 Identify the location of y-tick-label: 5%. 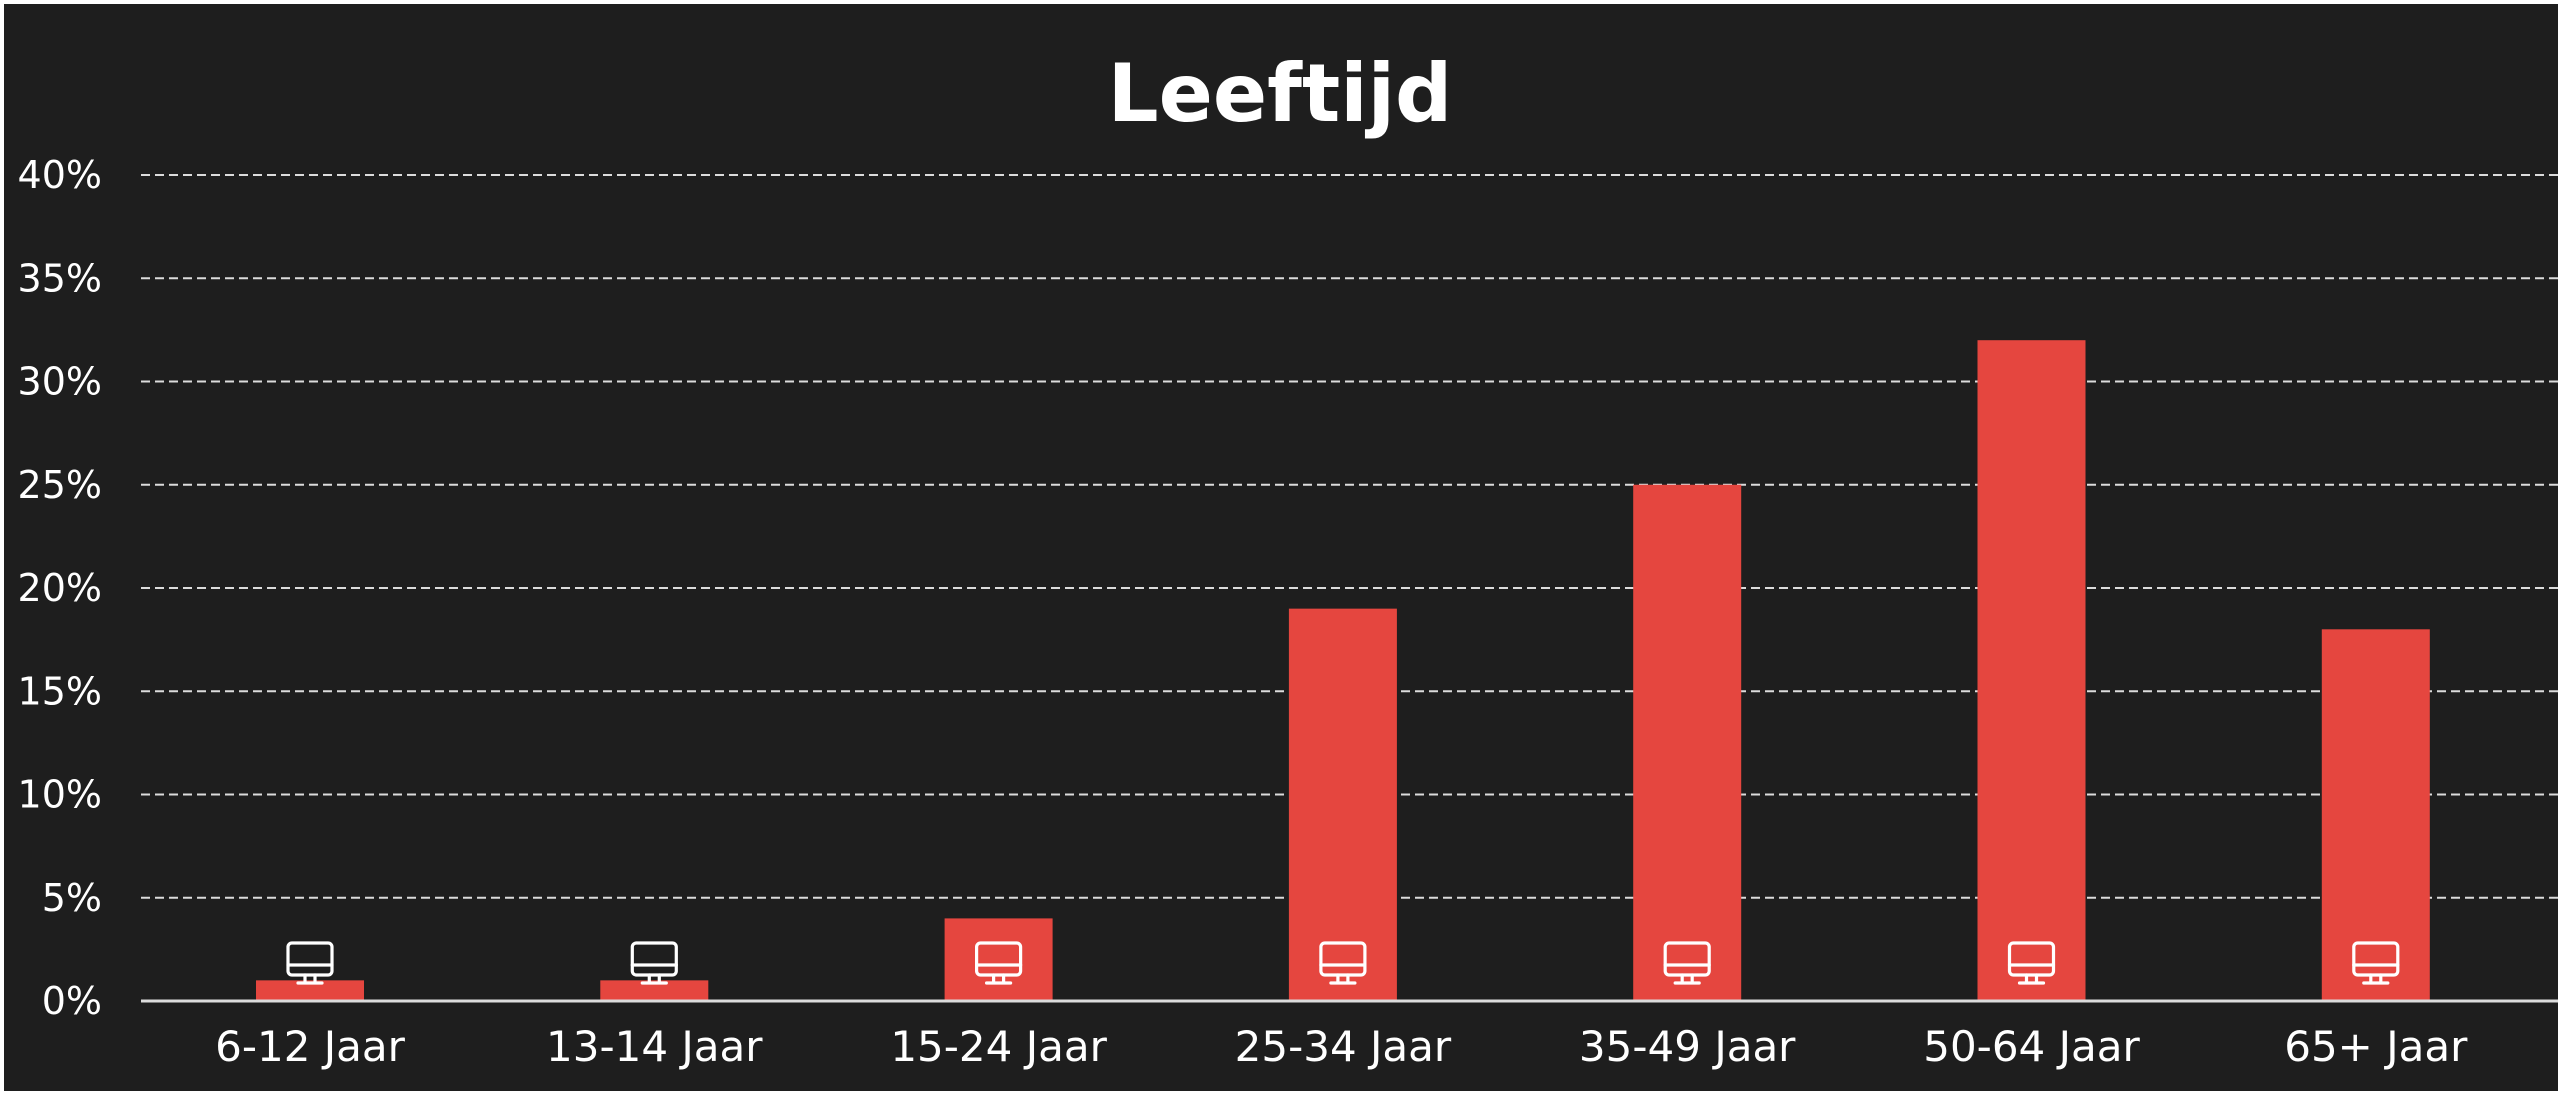
(72, 898).